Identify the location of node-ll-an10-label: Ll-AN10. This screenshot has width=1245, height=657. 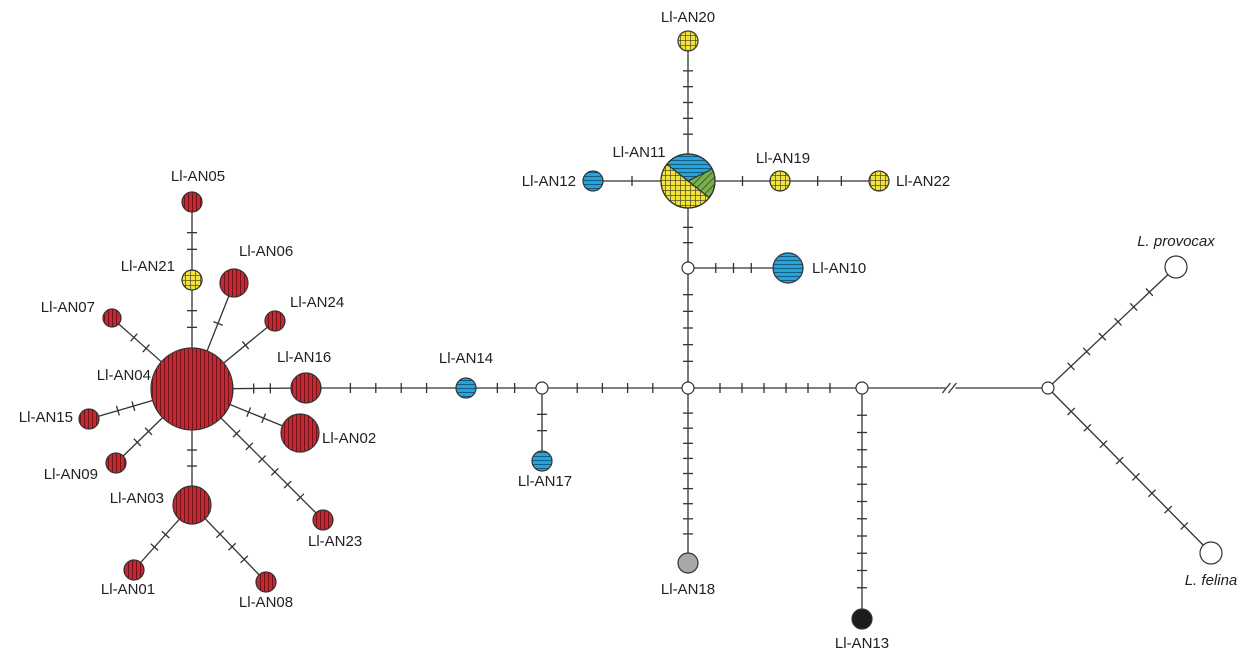
(839, 268).